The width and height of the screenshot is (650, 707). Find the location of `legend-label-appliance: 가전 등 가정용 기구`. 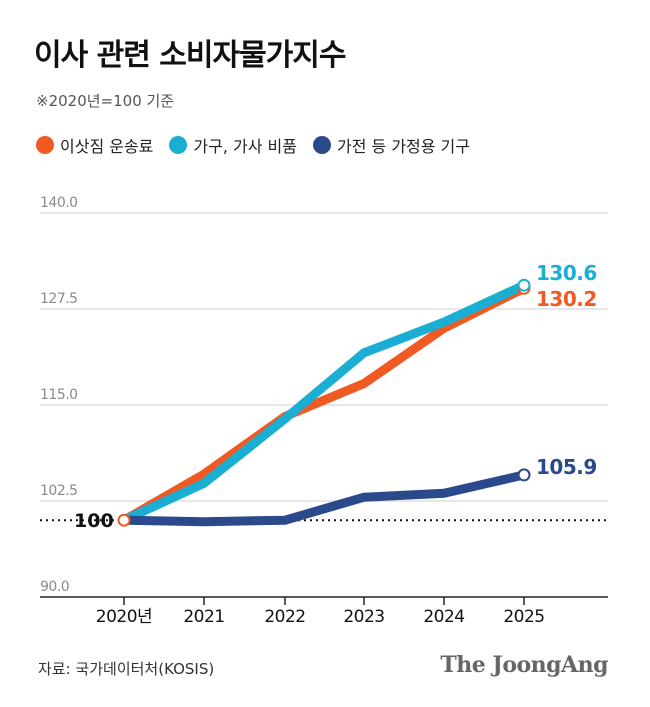

legend-label-appliance: 가전 등 가정용 기구 is located at coordinates (403, 146).